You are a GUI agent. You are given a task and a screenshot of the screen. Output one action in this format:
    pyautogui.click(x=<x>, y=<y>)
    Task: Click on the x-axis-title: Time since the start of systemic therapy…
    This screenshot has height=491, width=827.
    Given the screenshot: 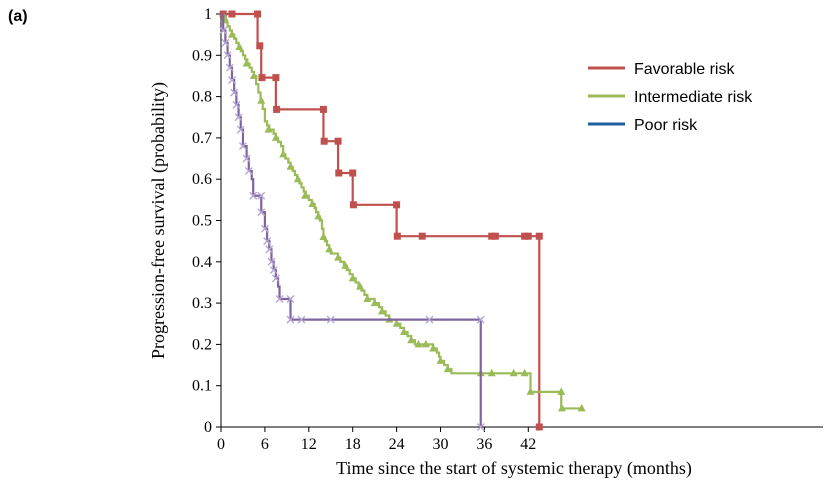 What is the action you would take?
    pyautogui.click(x=514, y=468)
    